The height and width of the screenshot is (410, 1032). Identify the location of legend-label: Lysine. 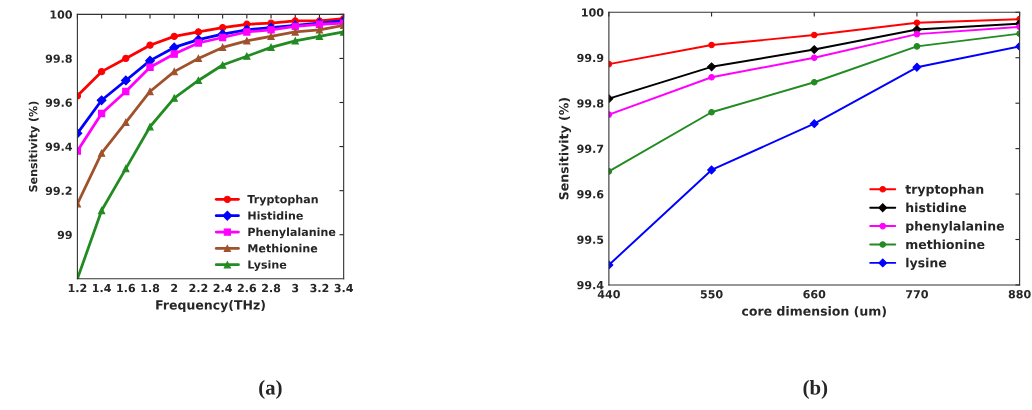
(267, 266).